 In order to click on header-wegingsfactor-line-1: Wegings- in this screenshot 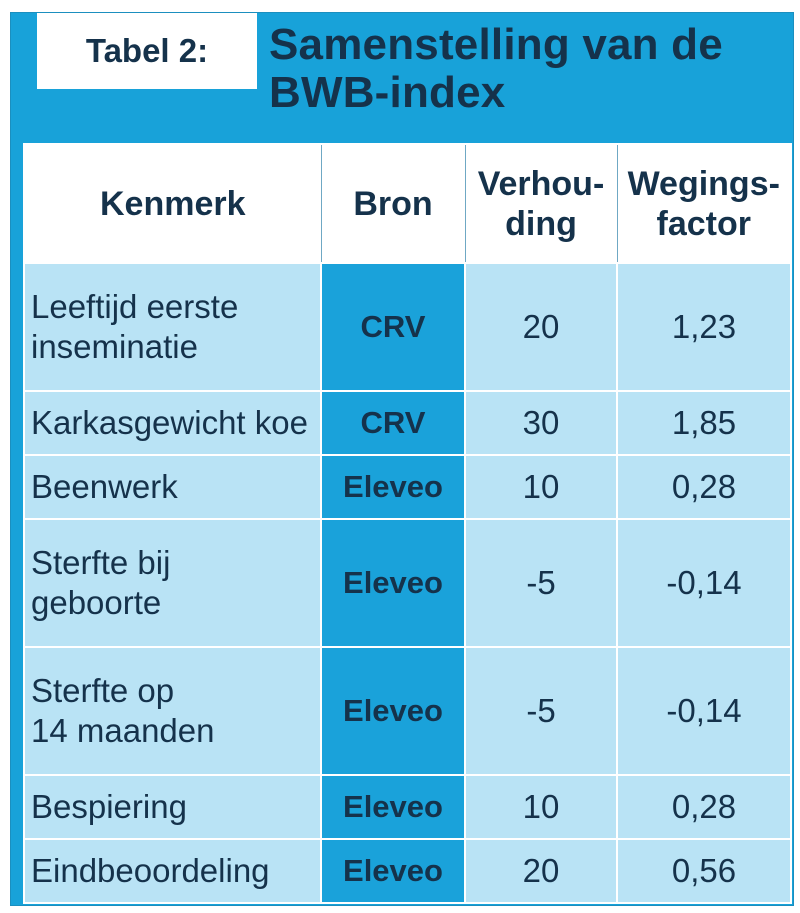, I will do `click(703, 183)`.